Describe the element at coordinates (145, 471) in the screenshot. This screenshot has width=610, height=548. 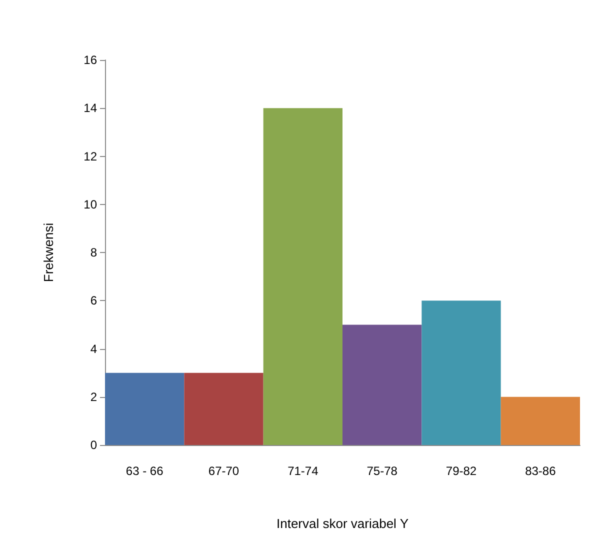
I see `x-tick-label: 63 - 66` at that location.